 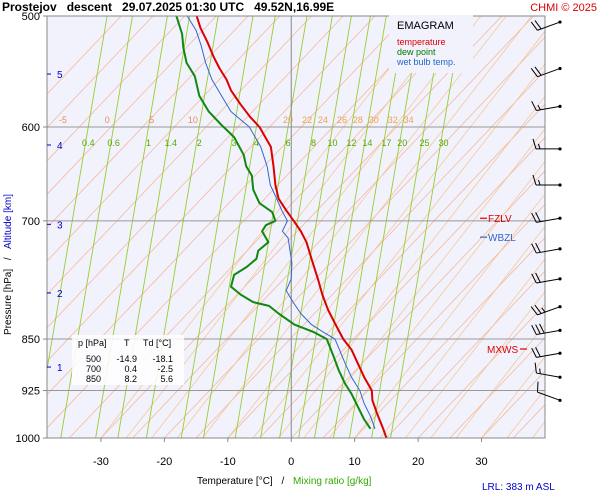 I want to click on y-tick-label: 700, so click(x=31, y=222).